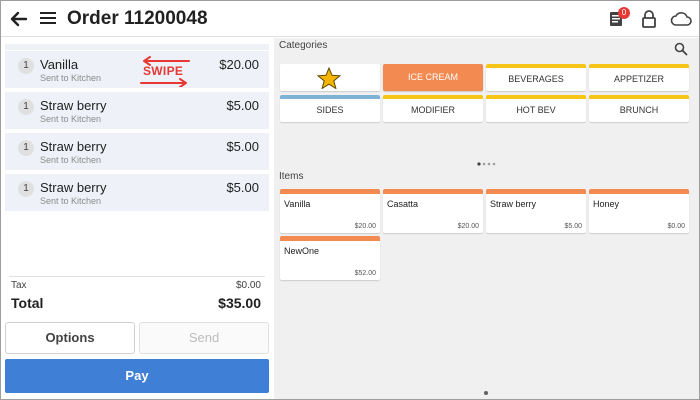  What do you see at coordinates (624, 13) in the screenshot?
I see `notification-badge: 0` at bounding box center [624, 13].